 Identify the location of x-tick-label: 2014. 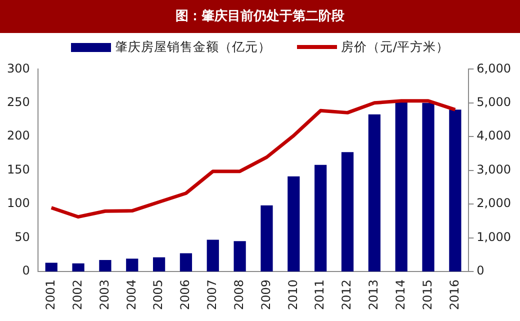
(400, 294).